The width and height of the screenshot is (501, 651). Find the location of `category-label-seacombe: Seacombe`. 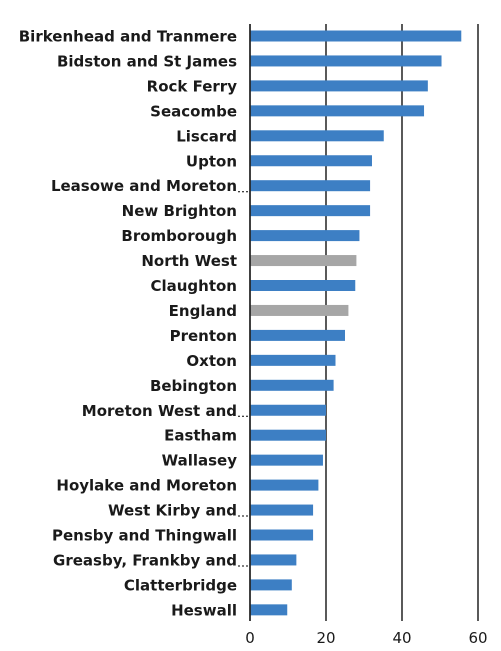

category-label-seacombe: Seacombe is located at coordinates (193, 111).